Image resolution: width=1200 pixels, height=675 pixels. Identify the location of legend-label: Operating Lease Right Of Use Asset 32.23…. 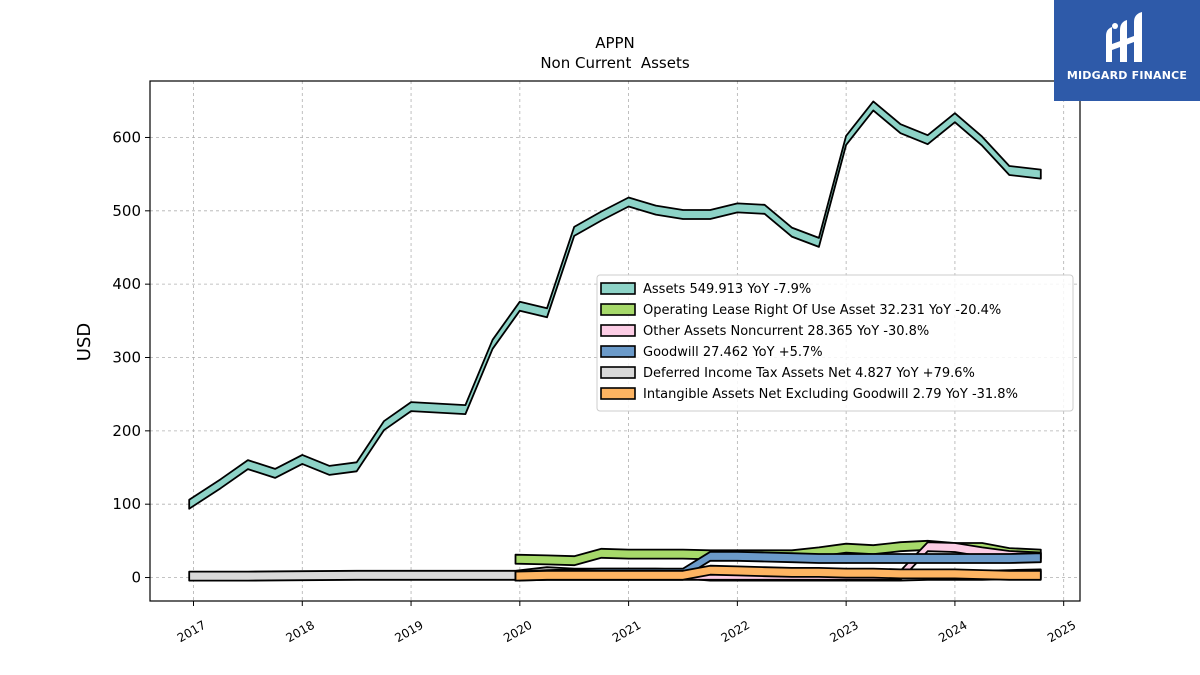
(822, 310).